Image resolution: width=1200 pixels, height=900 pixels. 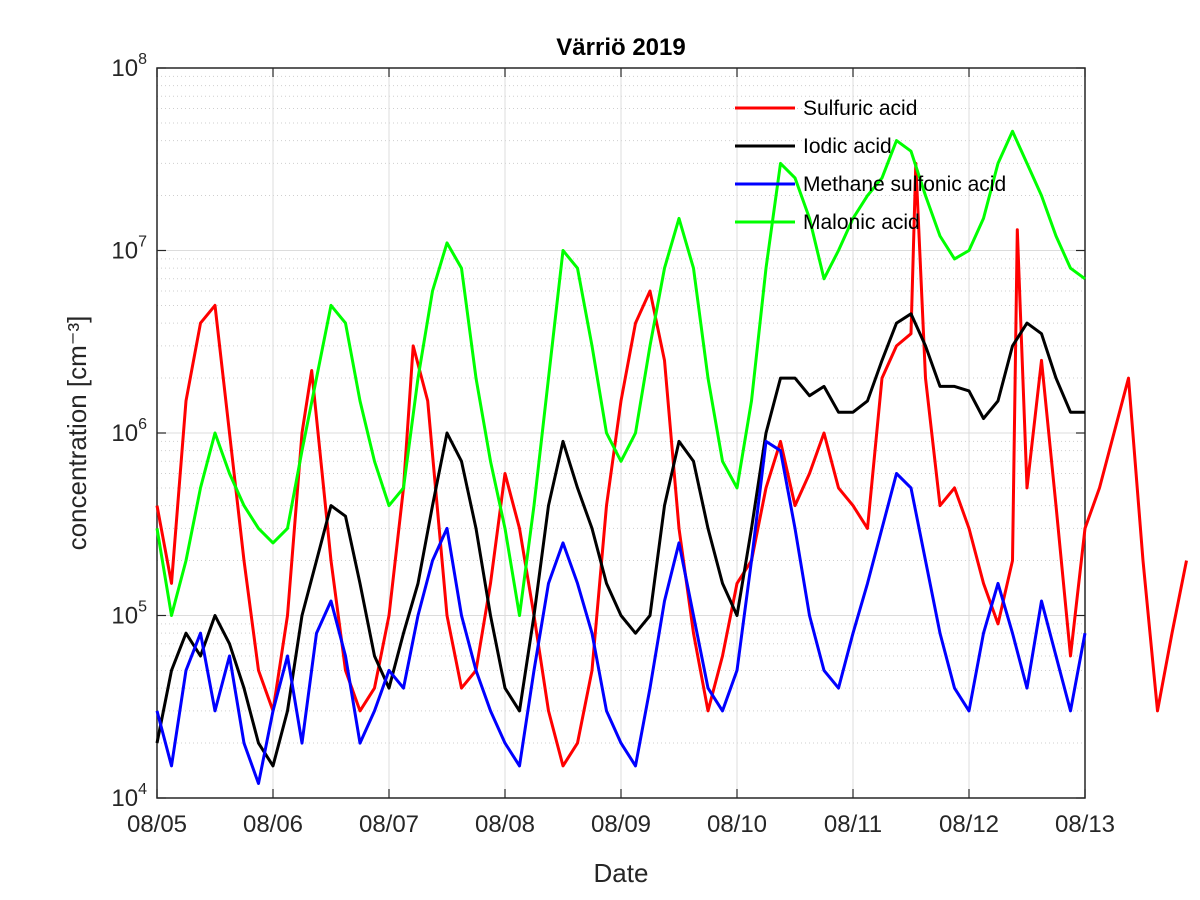 I want to click on x-tick-label: 08/08, so click(x=505, y=824).